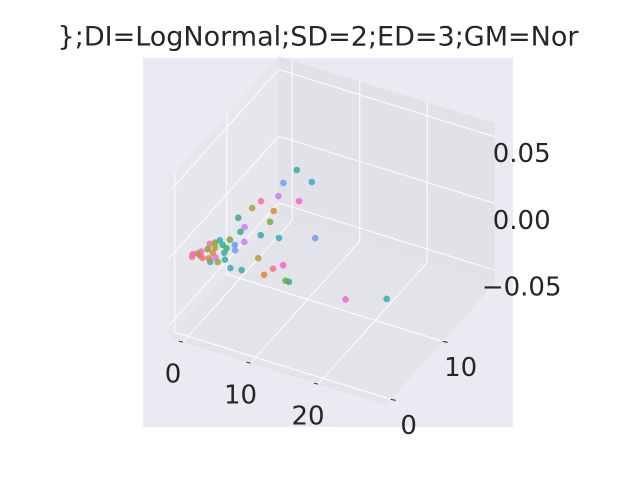 This screenshot has height=480, width=640. What do you see at coordinates (460, 368) in the screenshot?
I see `y-tick-label: 10` at bounding box center [460, 368].